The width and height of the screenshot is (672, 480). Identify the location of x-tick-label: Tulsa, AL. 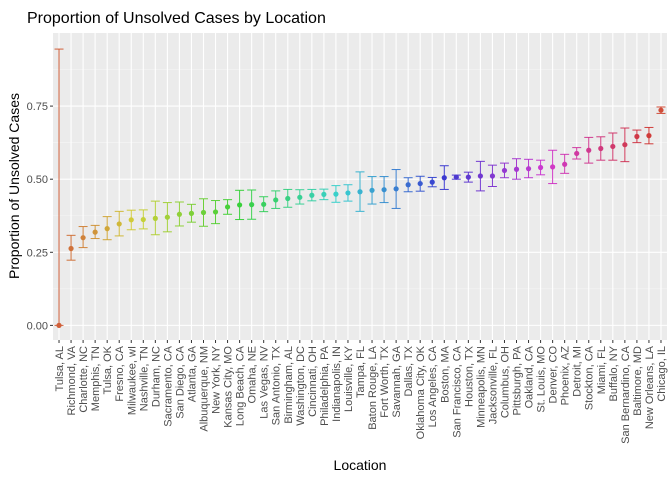
(60, 368).